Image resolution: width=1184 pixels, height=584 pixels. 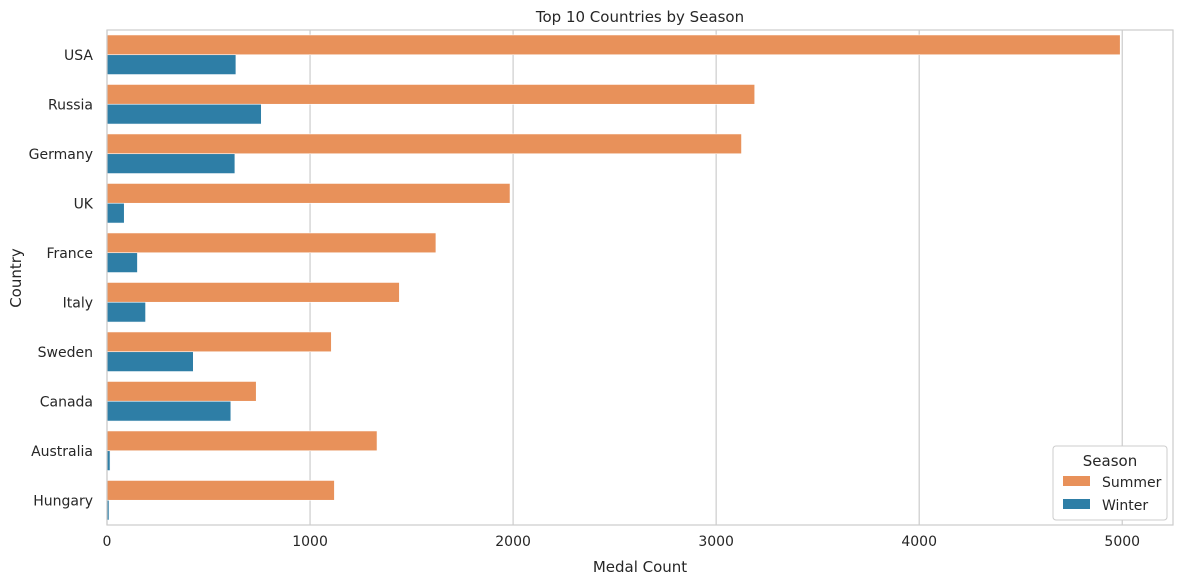 What do you see at coordinates (184, 114) in the screenshot?
I see `bar-winter-russia` at bounding box center [184, 114].